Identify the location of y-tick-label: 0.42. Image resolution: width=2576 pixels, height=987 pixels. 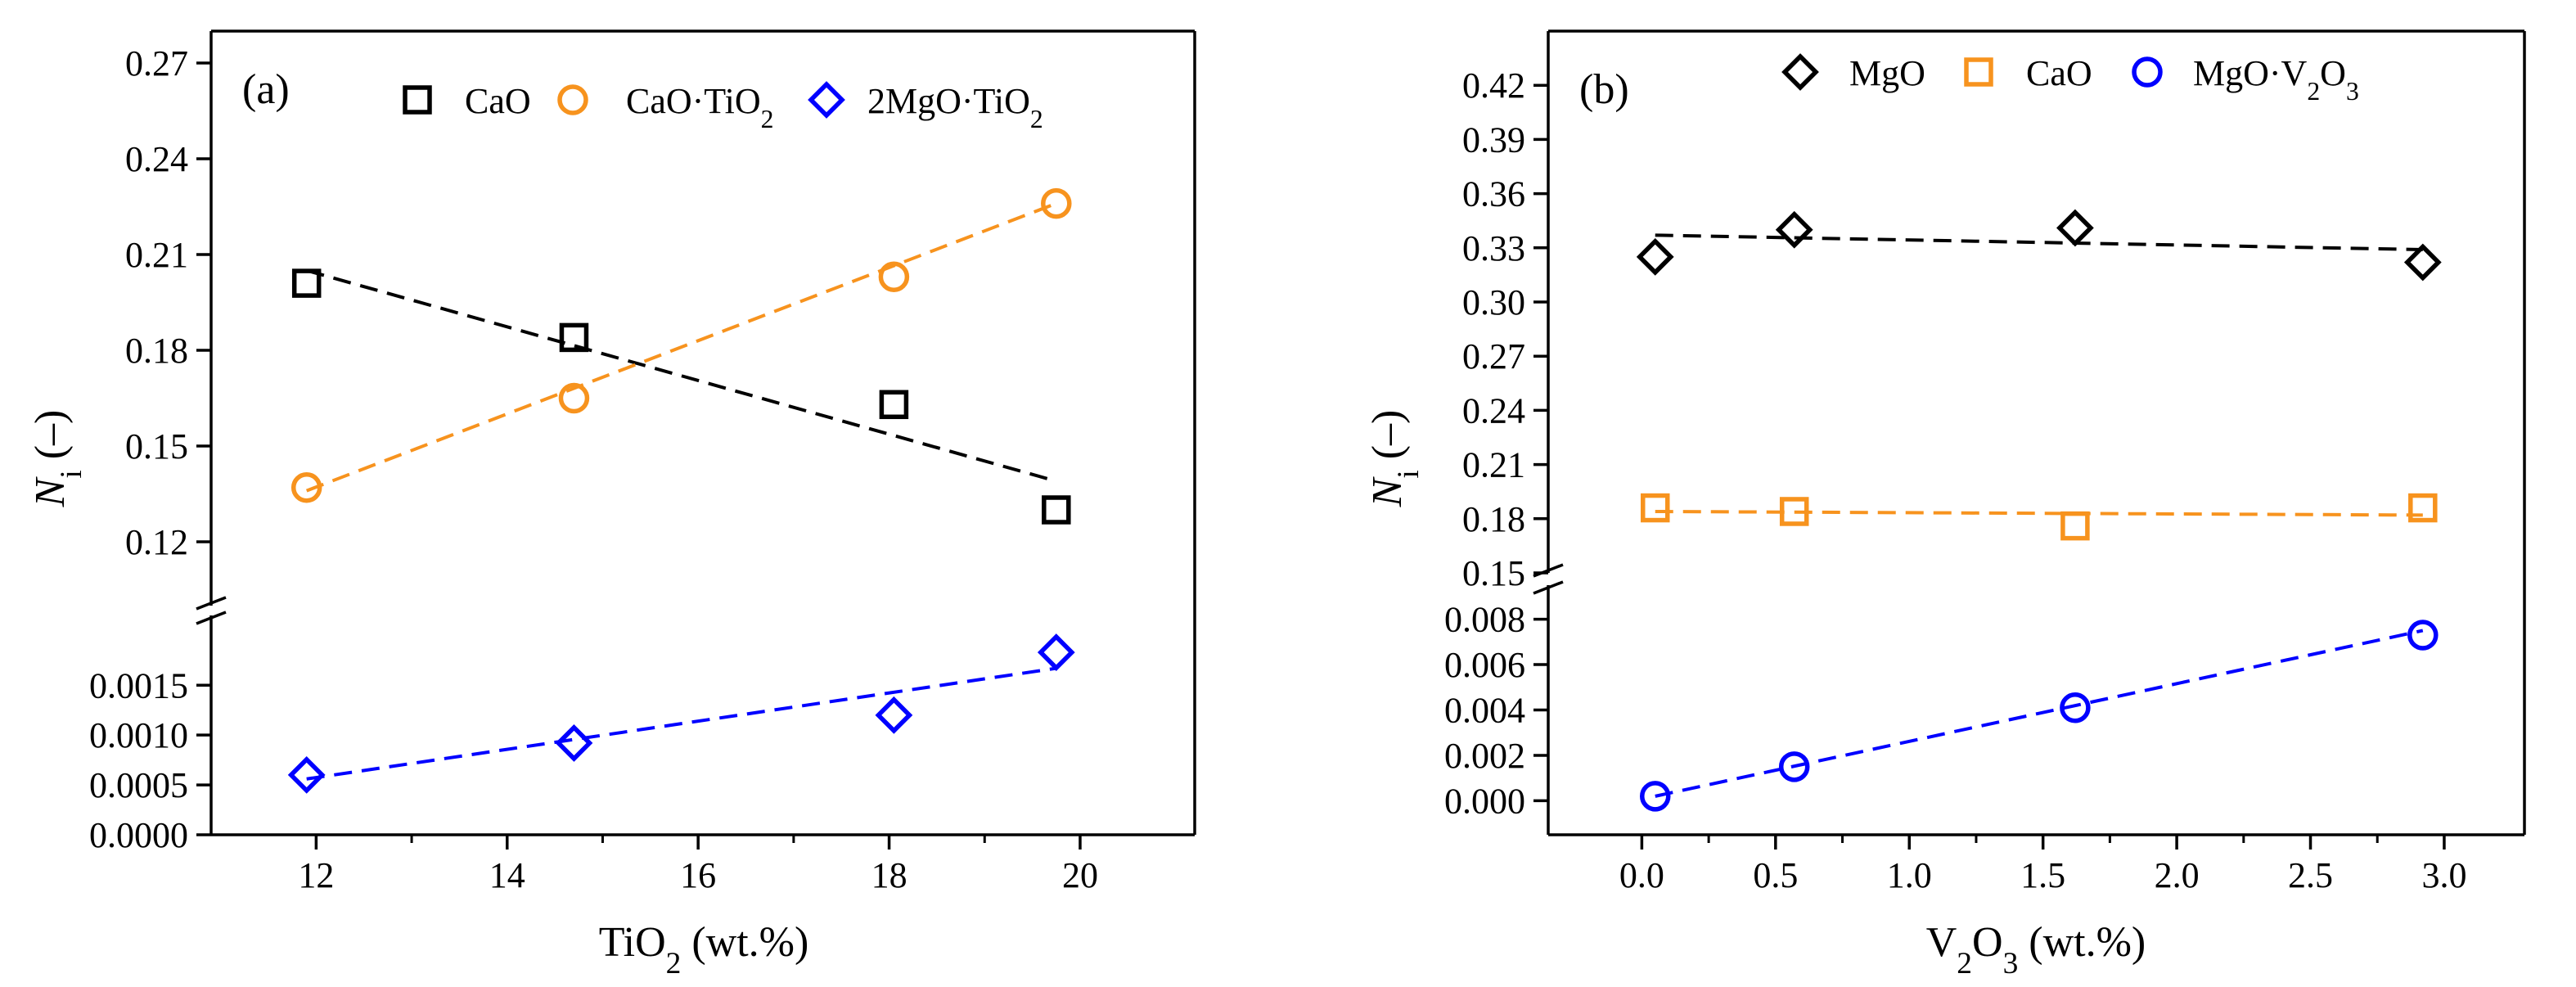
(1493, 85).